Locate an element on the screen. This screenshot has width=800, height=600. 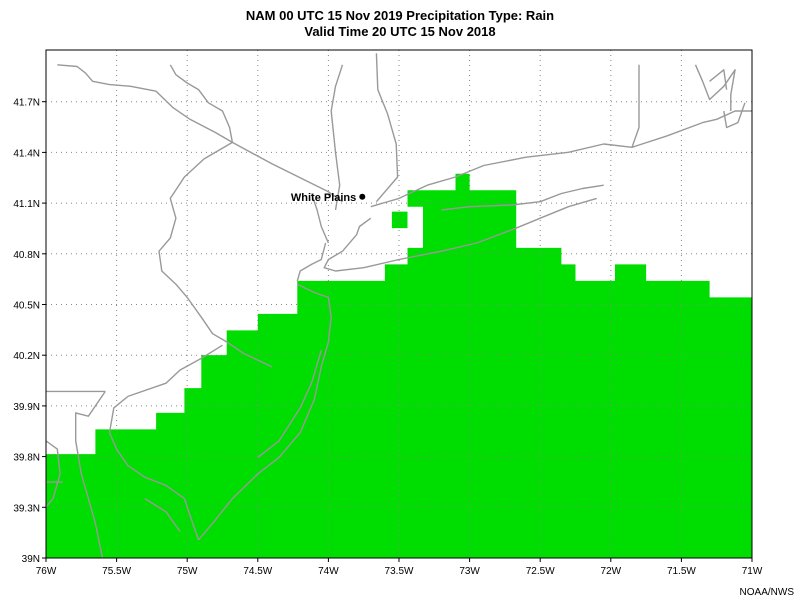
city-dot-icon is located at coordinates (362, 196).